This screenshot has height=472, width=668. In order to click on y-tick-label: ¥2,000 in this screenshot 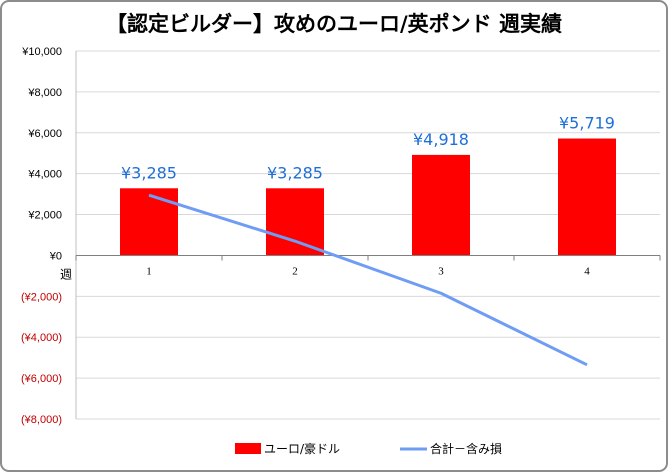, I will do `click(44, 216)`.